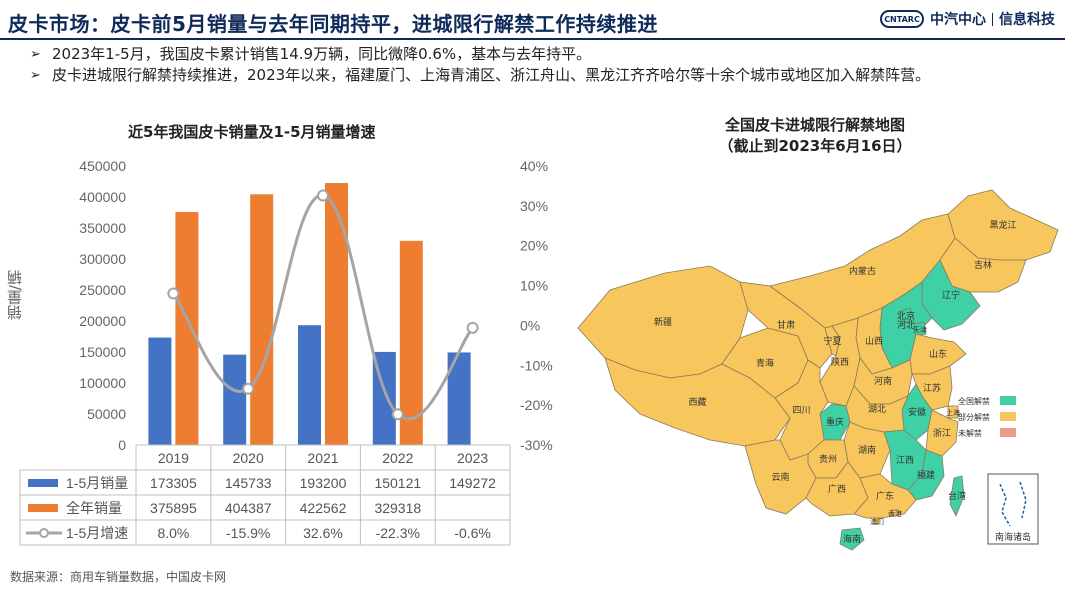  Describe the element at coordinates (840, 361) in the screenshot. I see `province-label: 陕西` at that location.